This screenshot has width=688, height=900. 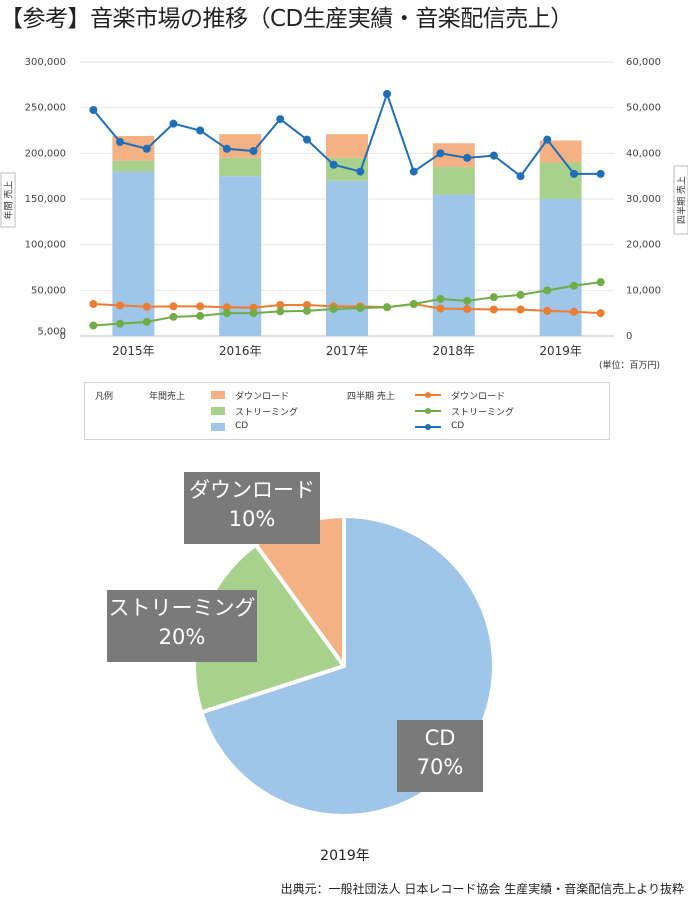 I want to click on y2-axis-title-text: 四半期 売上, so click(x=682, y=200).